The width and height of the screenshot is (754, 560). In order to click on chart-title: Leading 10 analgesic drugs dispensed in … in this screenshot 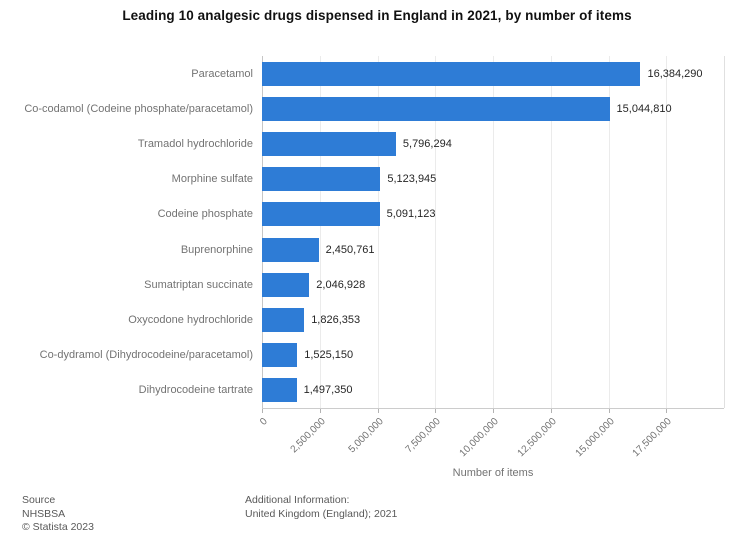, I will do `click(377, 15)`.